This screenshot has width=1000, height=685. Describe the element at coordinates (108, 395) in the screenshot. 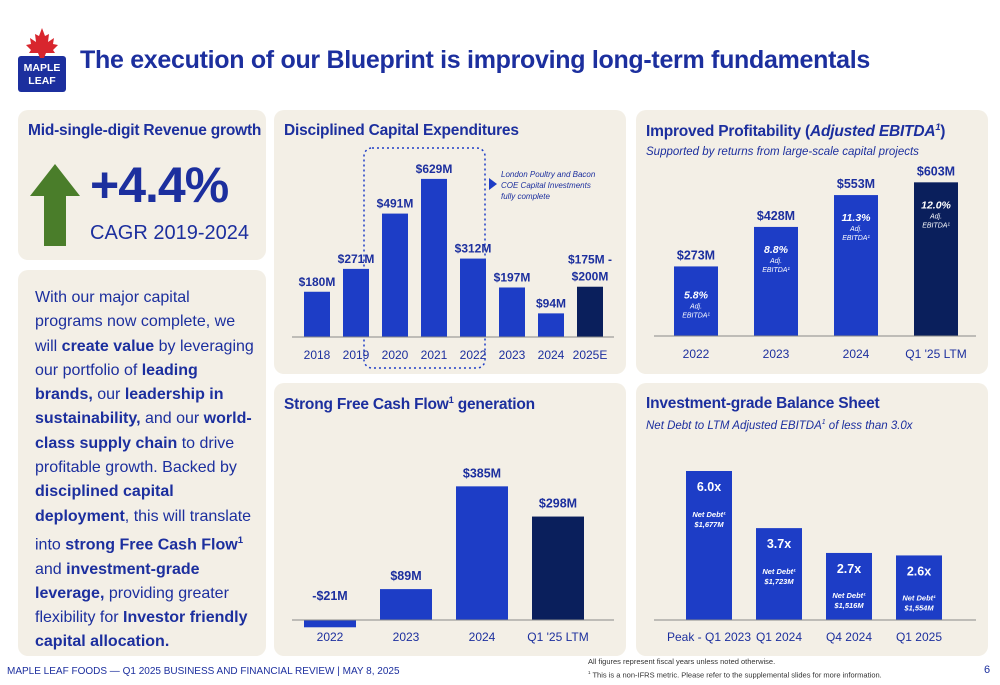

I see `narrative-segment: our` at that location.